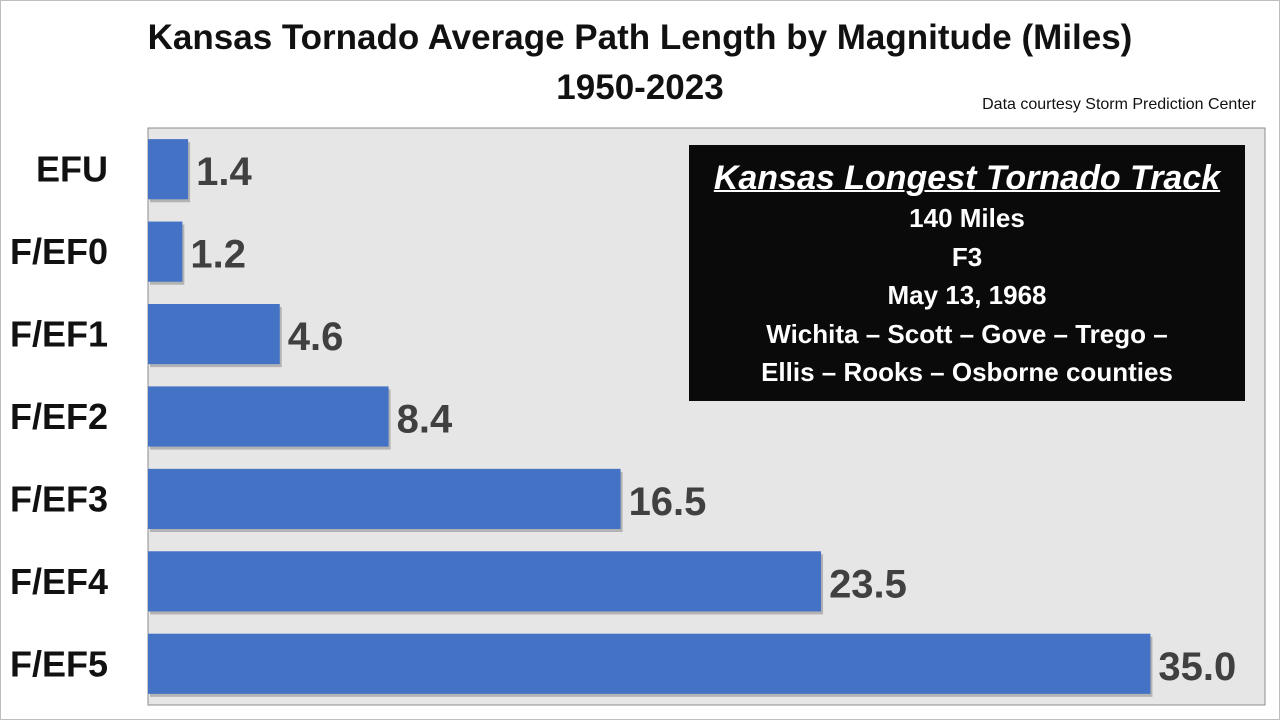 The height and width of the screenshot is (720, 1280). I want to click on bar-efu, so click(168, 169).